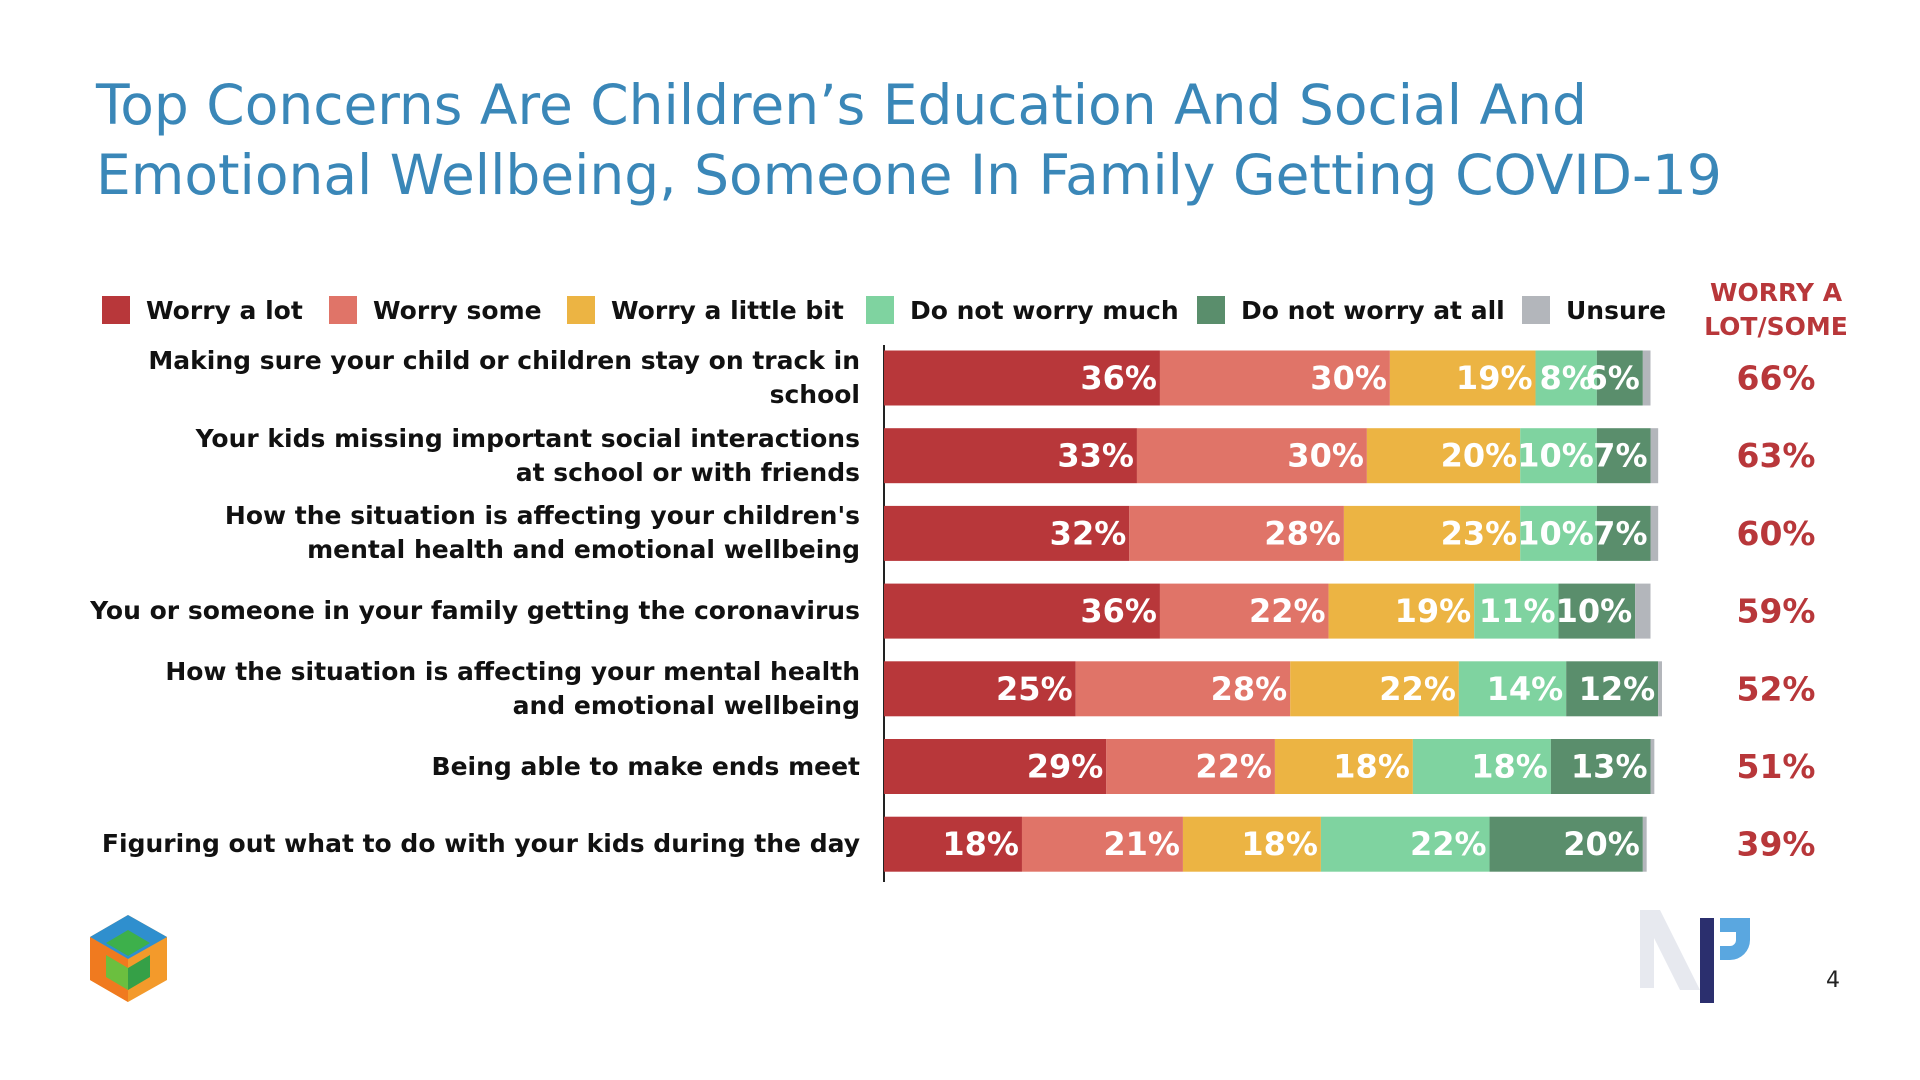  Describe the element at coordinates (1776, 378) in the screenshot. I see `net-value: 66%` at that location.